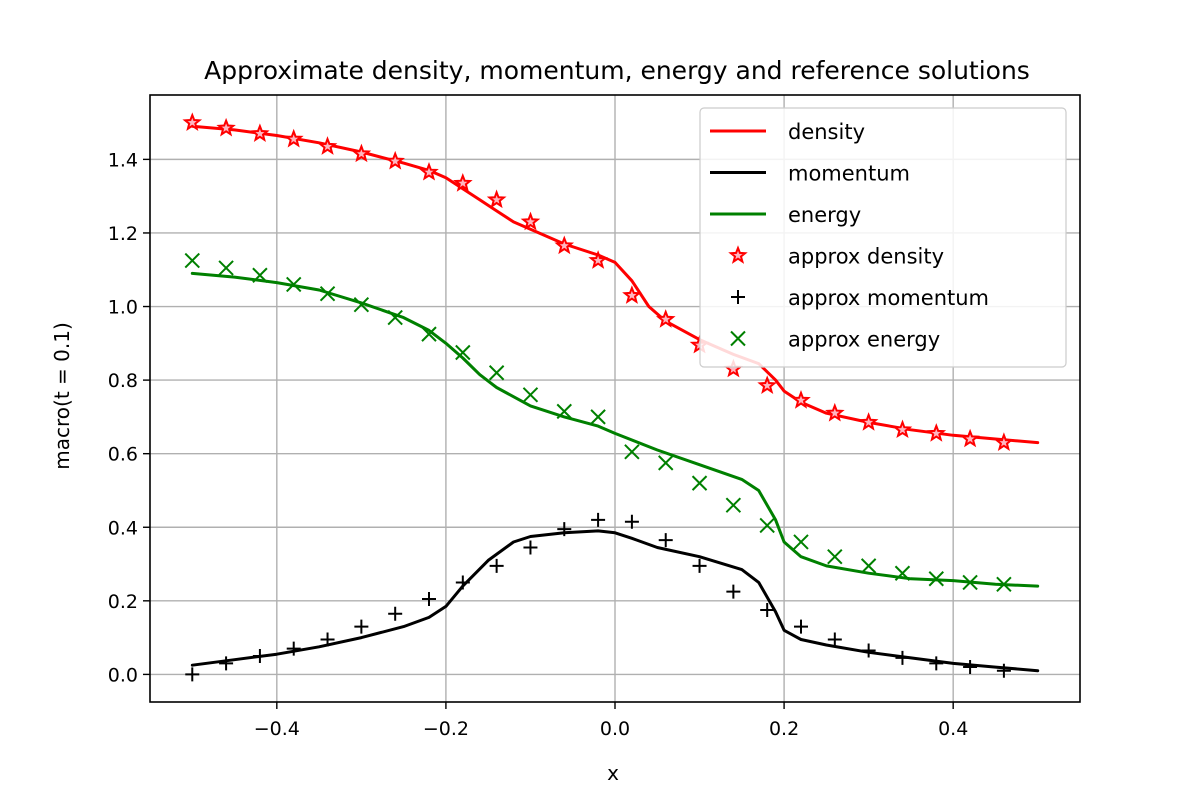 The image size is (1200, 800). Describe the element at coordinates (123, 160) in the screenshot. I see `y-tick-label: 1.4` at that location.